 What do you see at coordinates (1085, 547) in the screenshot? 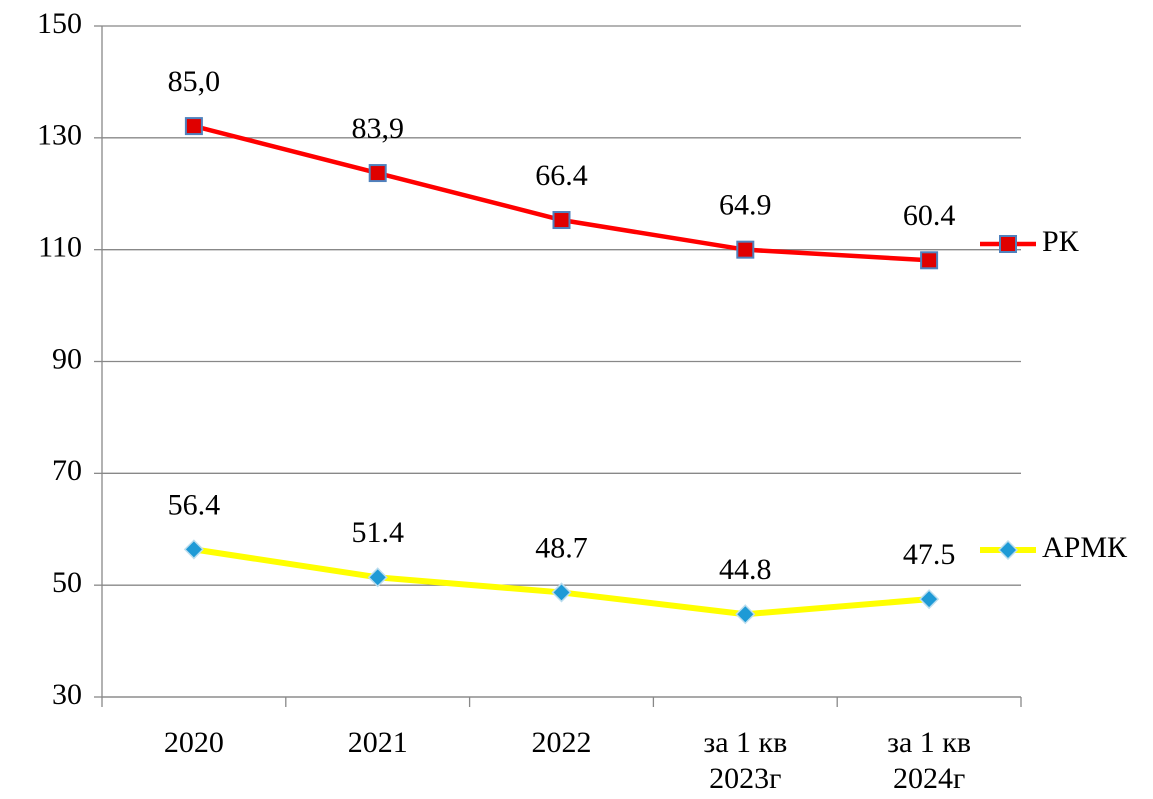
I see `legend-label: АРМК` at bounding box center [1085, 547].